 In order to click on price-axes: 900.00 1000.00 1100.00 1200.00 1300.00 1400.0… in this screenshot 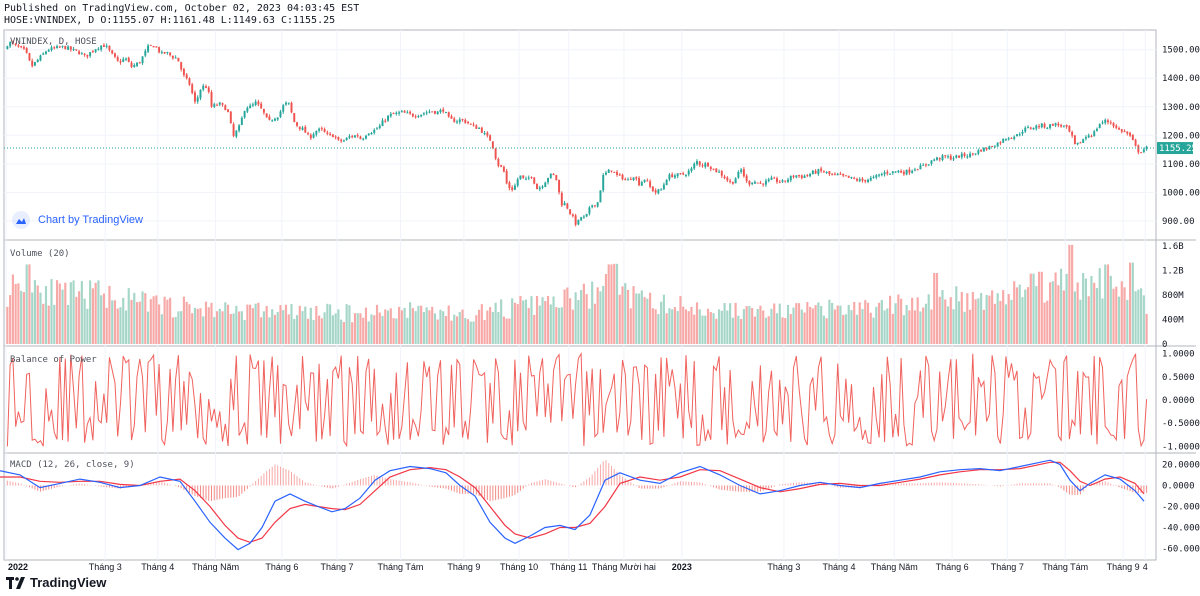, I will do `click(1178, 300)`.